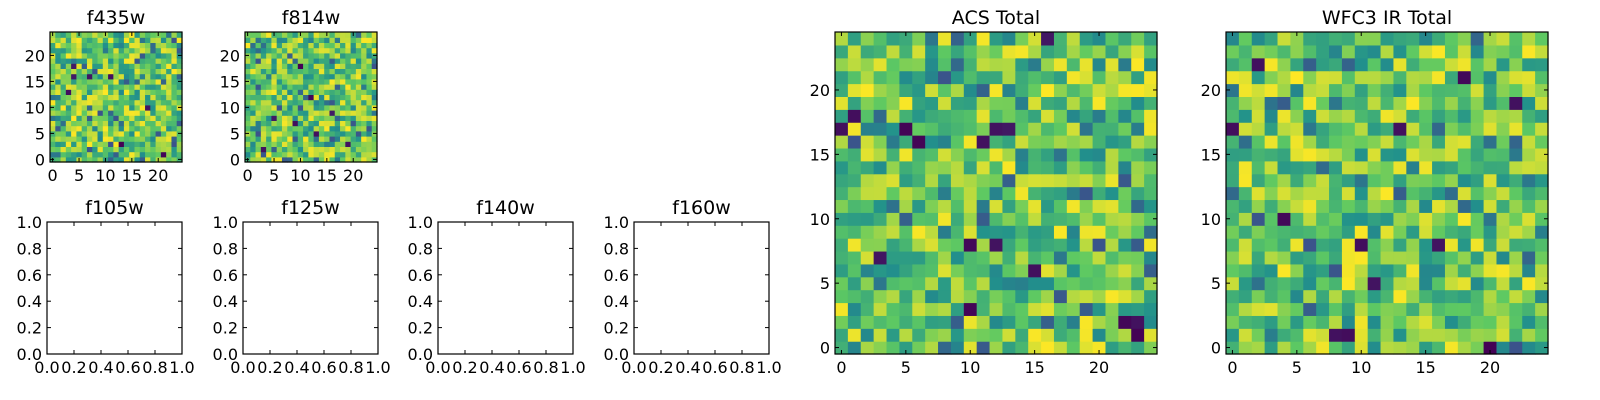 The height and width of the screenshot is (400, 1600). Describe the element at coordinates (970, 367) in the screenshot. I see `x-tick-label: 10` at that location.